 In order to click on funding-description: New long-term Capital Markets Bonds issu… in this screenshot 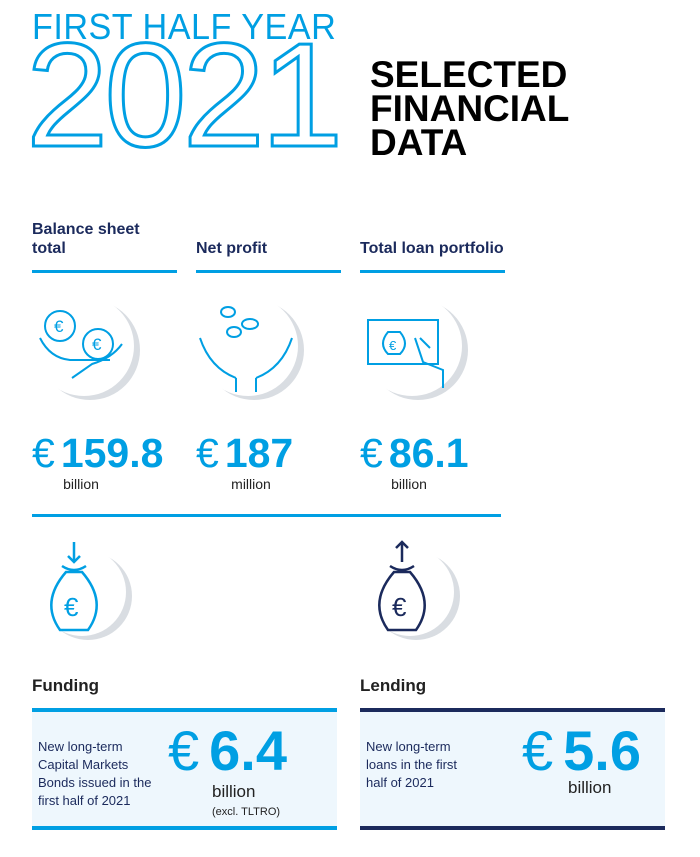, I will do `click(95, 773)`.